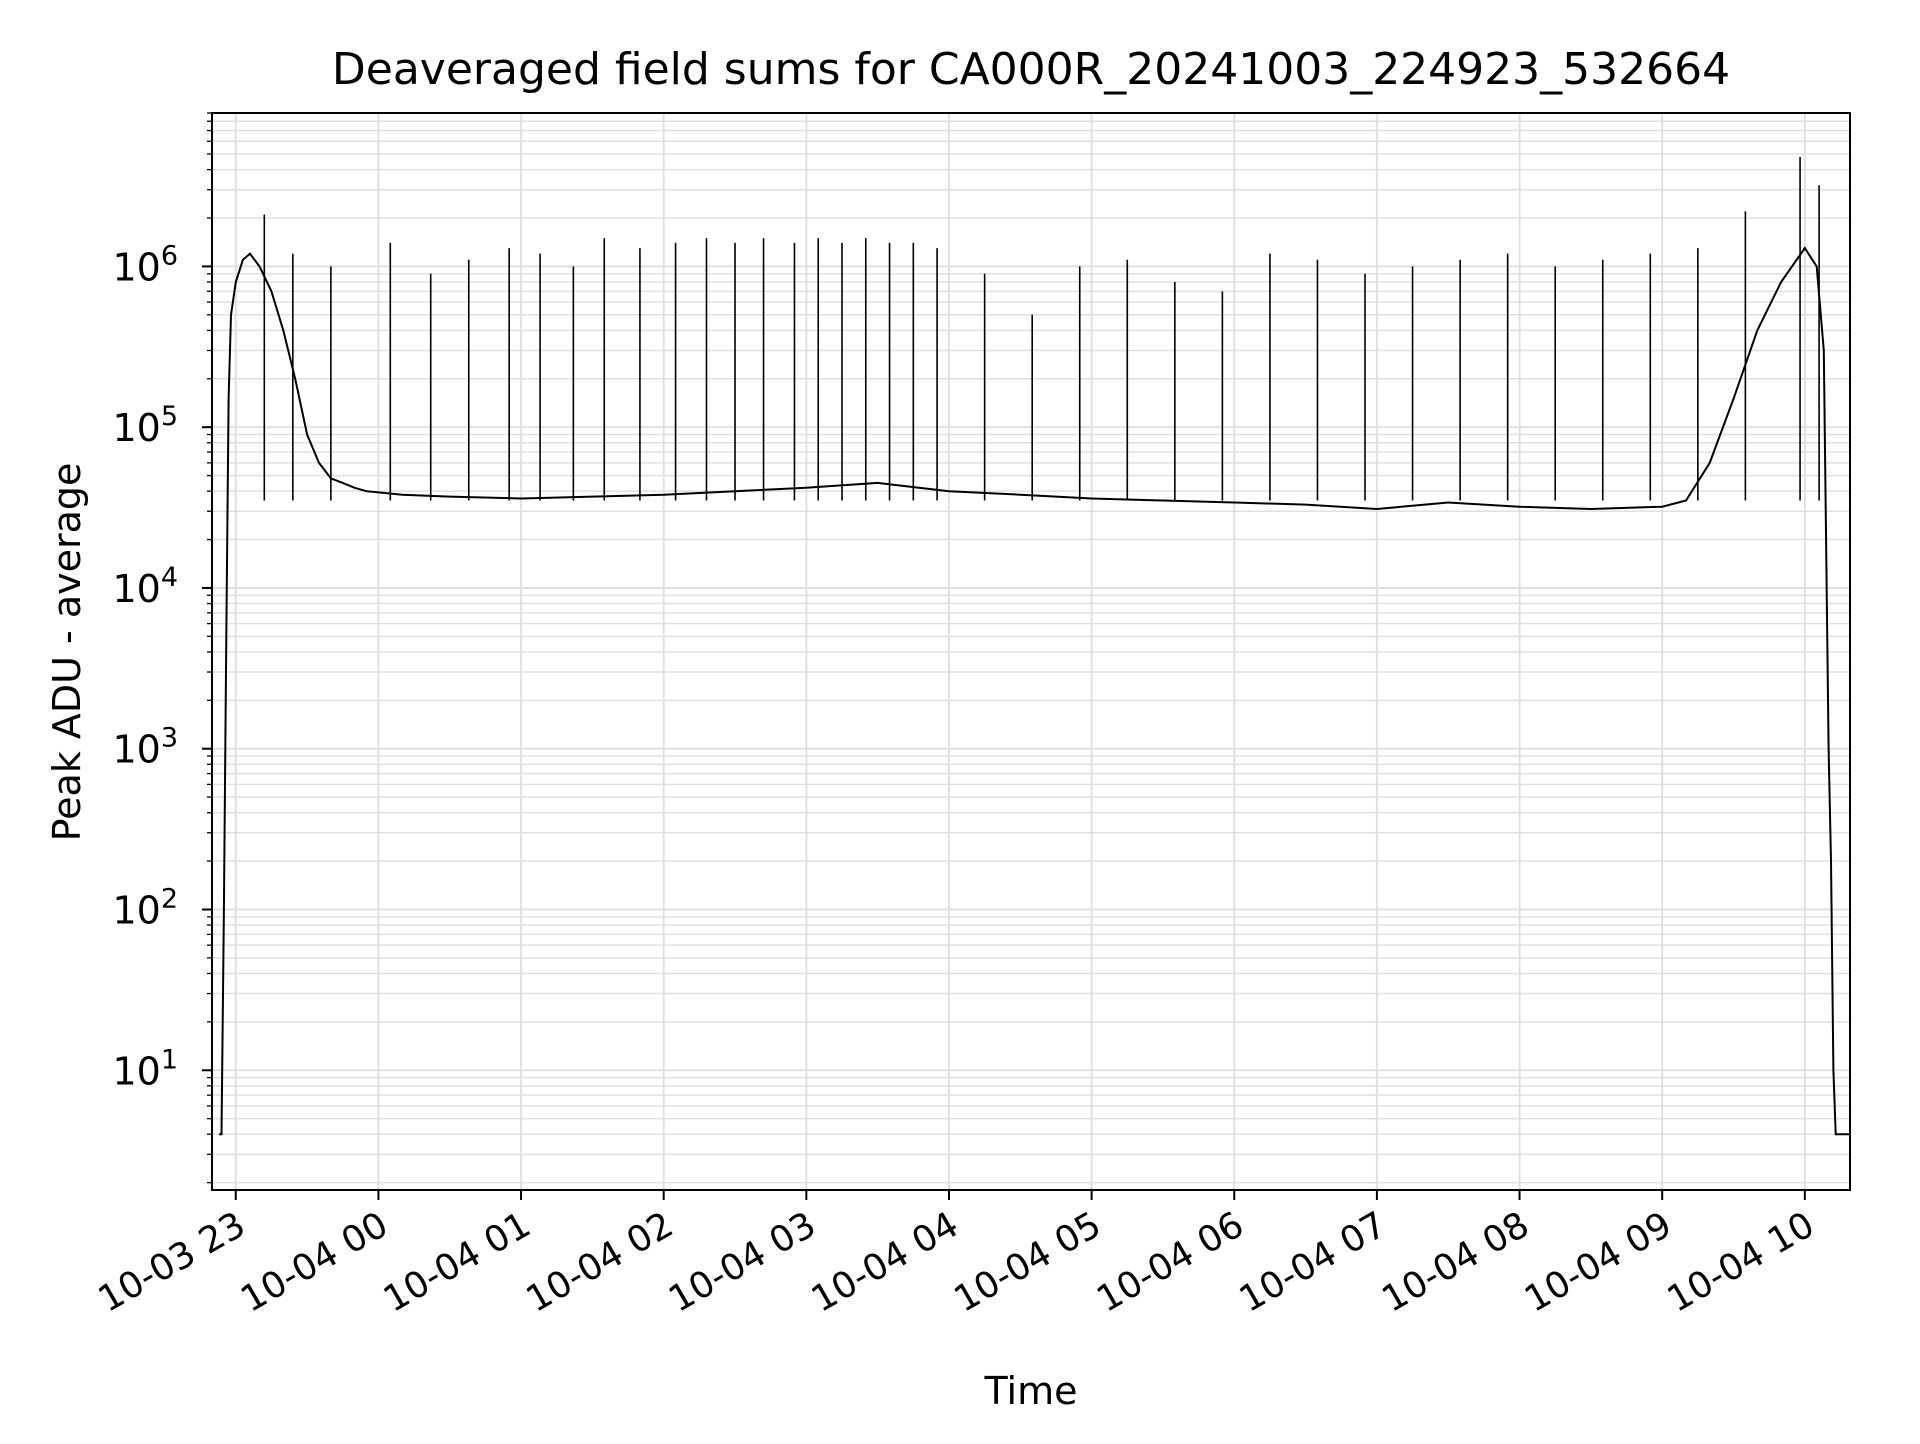 This screenshot has height=1444, width=1920. I want to click on x-tick-label: 10-04 10, so click(1741, 1262).